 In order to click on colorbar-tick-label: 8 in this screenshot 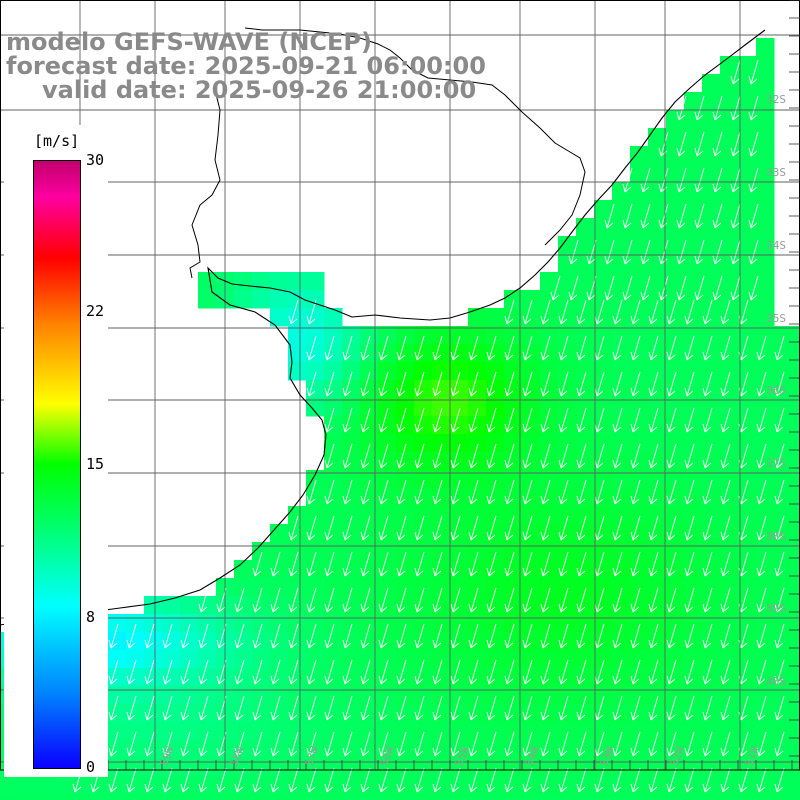, I will do `click(91, 617)`.